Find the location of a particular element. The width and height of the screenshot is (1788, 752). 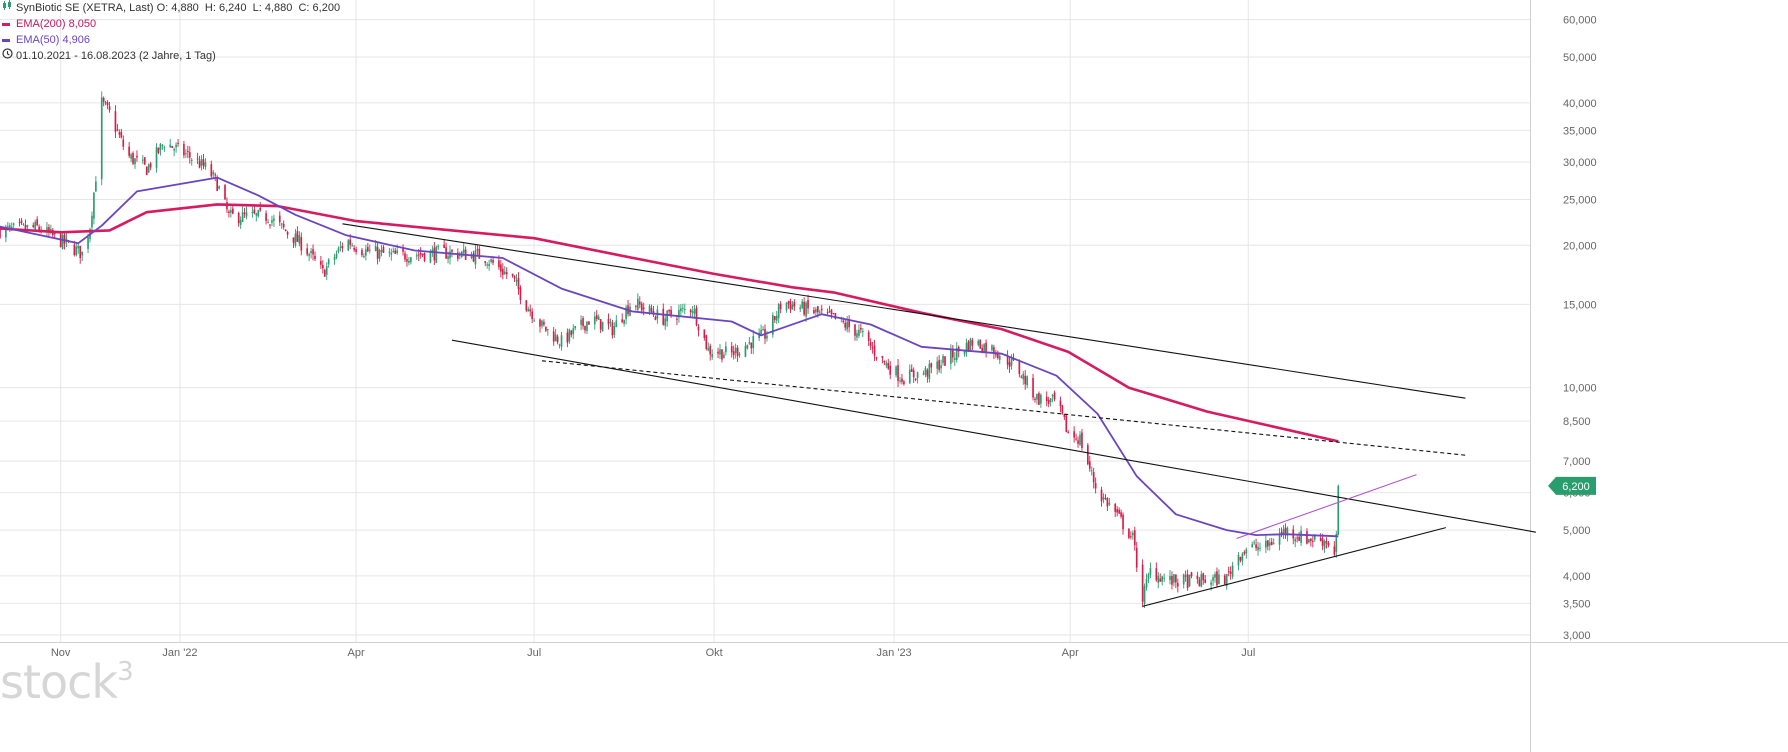

y-tick-label: 50,000 is located at coordinates (1580, 58).